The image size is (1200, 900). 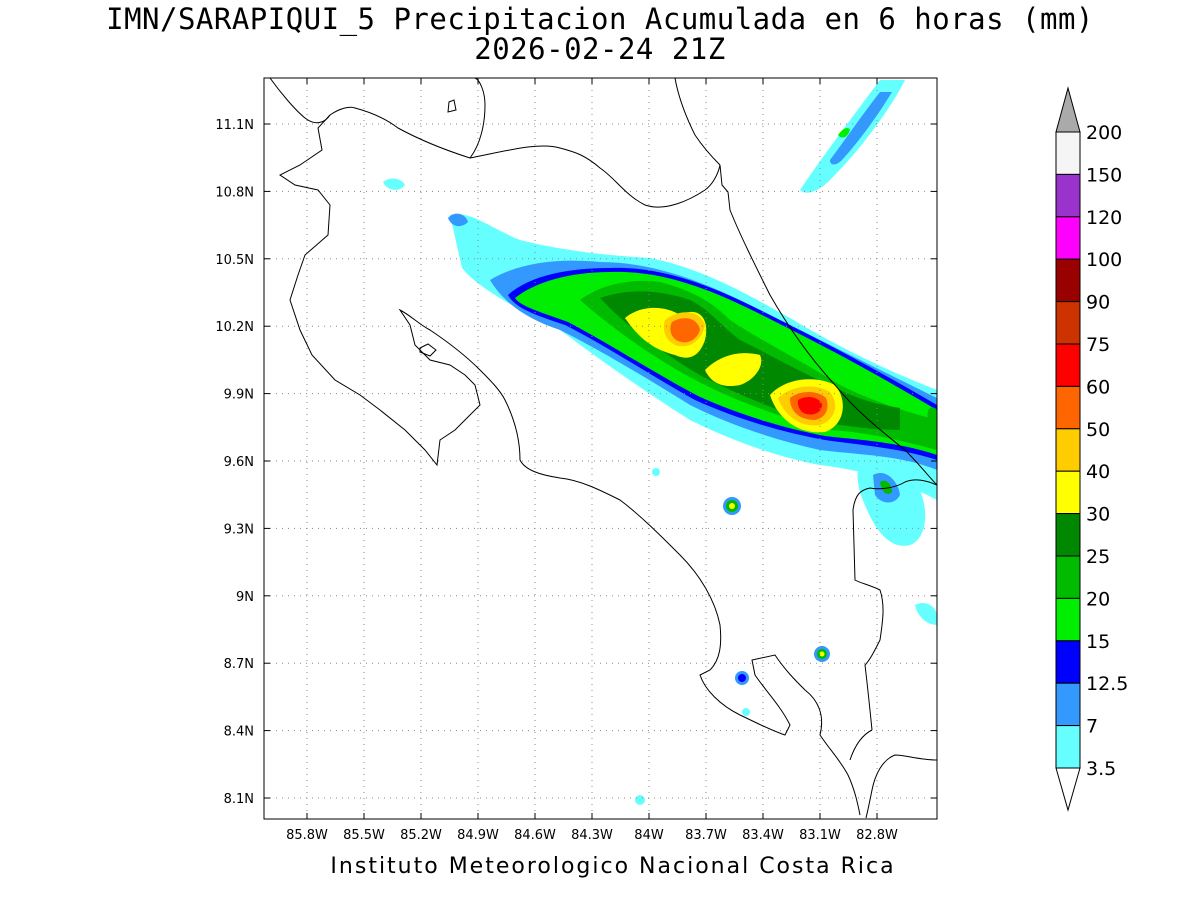 I want to click on colorbar-label: 7, so click(x=1092, y=727).